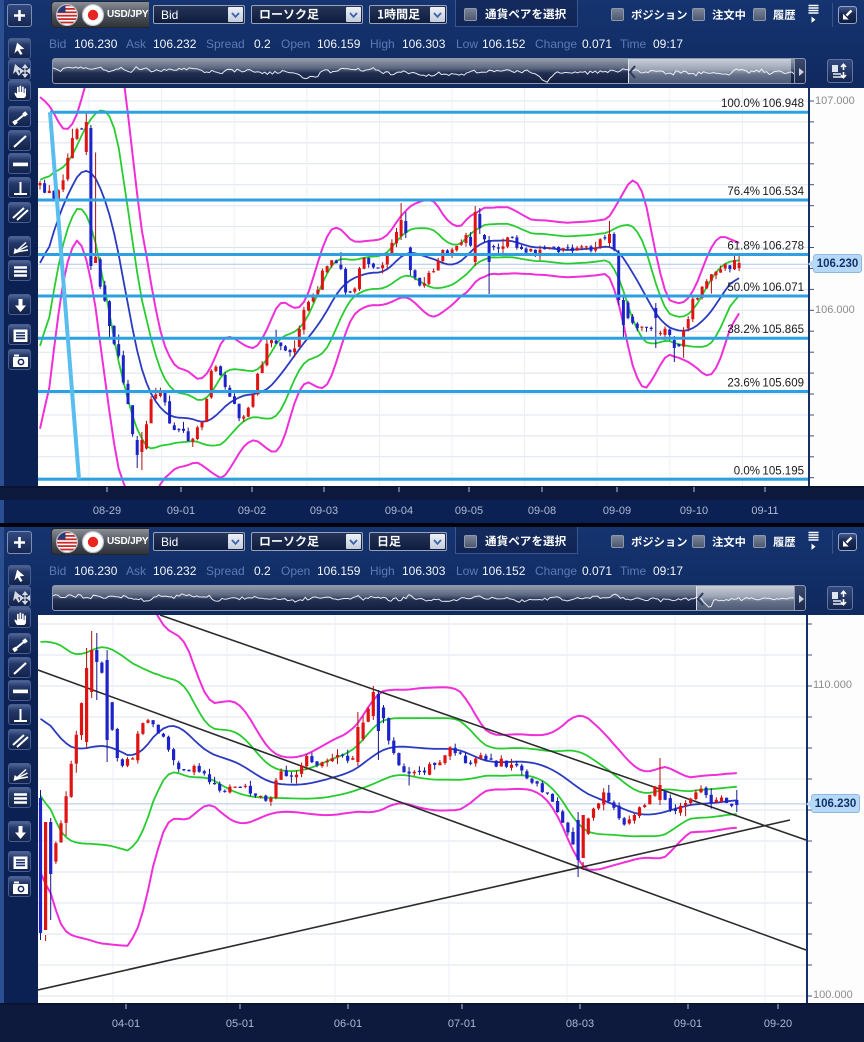  Describe the element at coordinates (743, 384) in the screenshot. I see `svg-text: 23.6%` at that location.